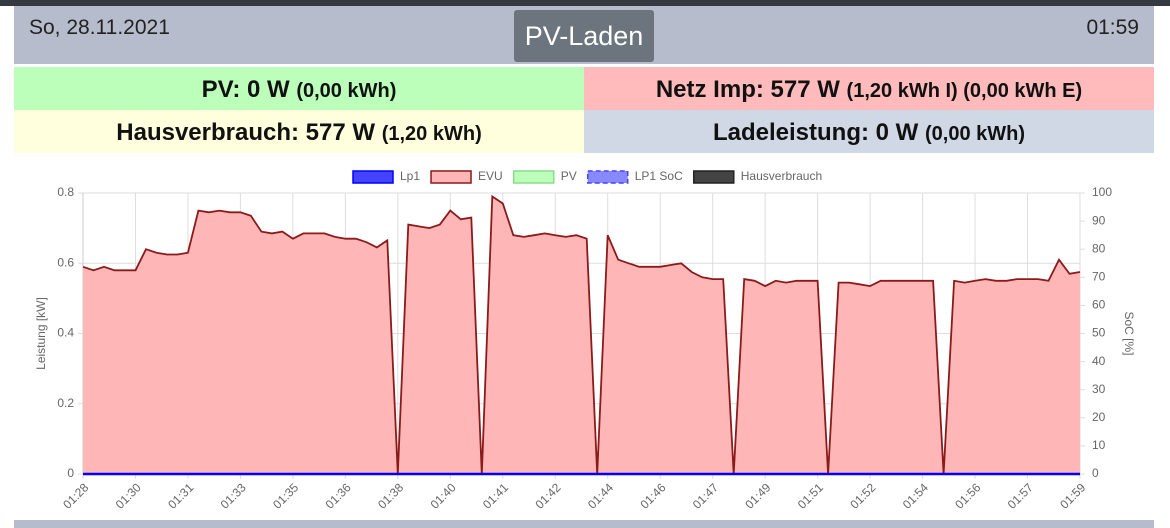 The height and width of the screenshot is (528, 1170). Describe the element at coordinates (915, 495) in the screenshot. I see `x-tick-label: 01:54` at that location.